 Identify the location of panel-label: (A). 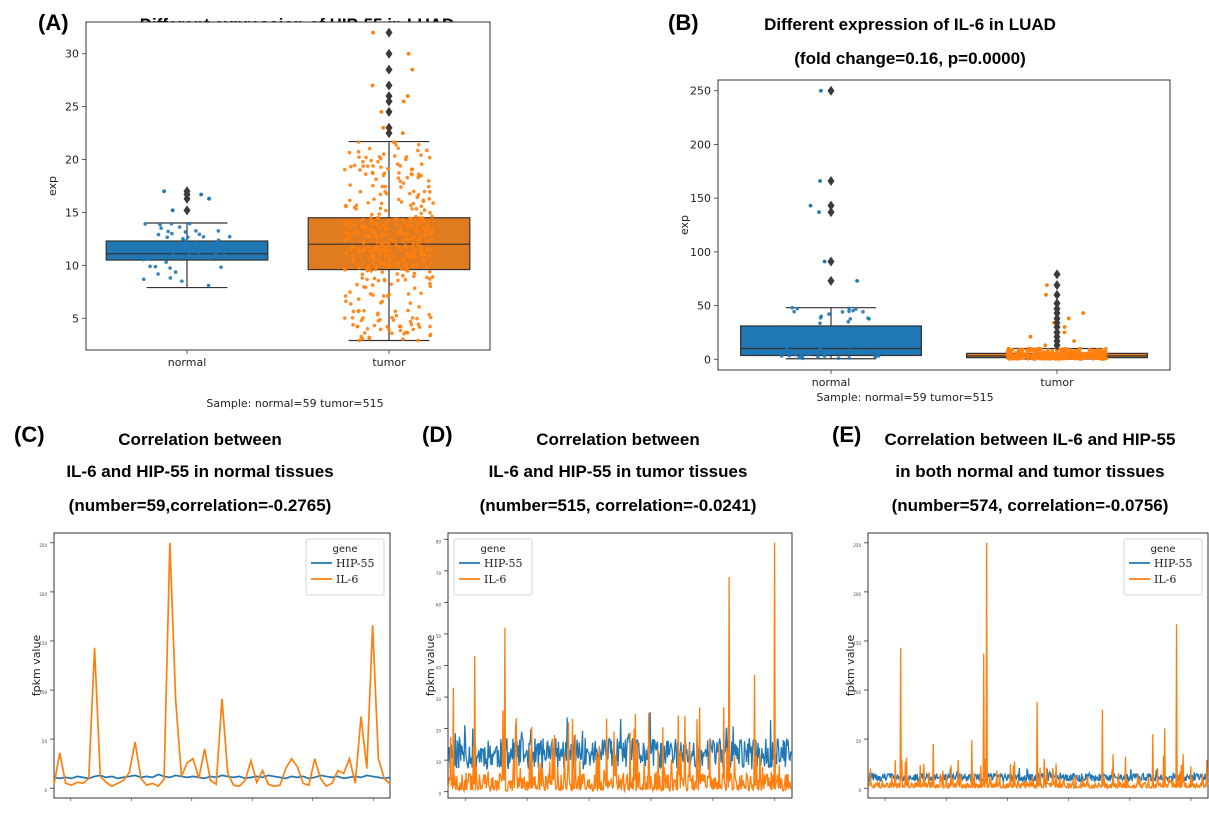
(53, 22).